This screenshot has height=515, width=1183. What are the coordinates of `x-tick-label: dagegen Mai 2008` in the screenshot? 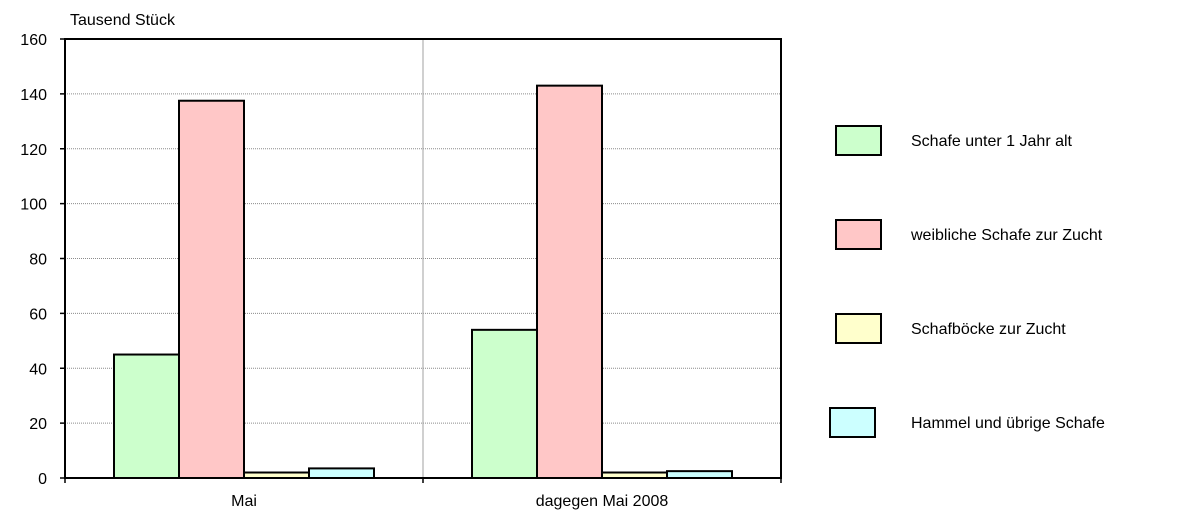 It's located at (602, 501).